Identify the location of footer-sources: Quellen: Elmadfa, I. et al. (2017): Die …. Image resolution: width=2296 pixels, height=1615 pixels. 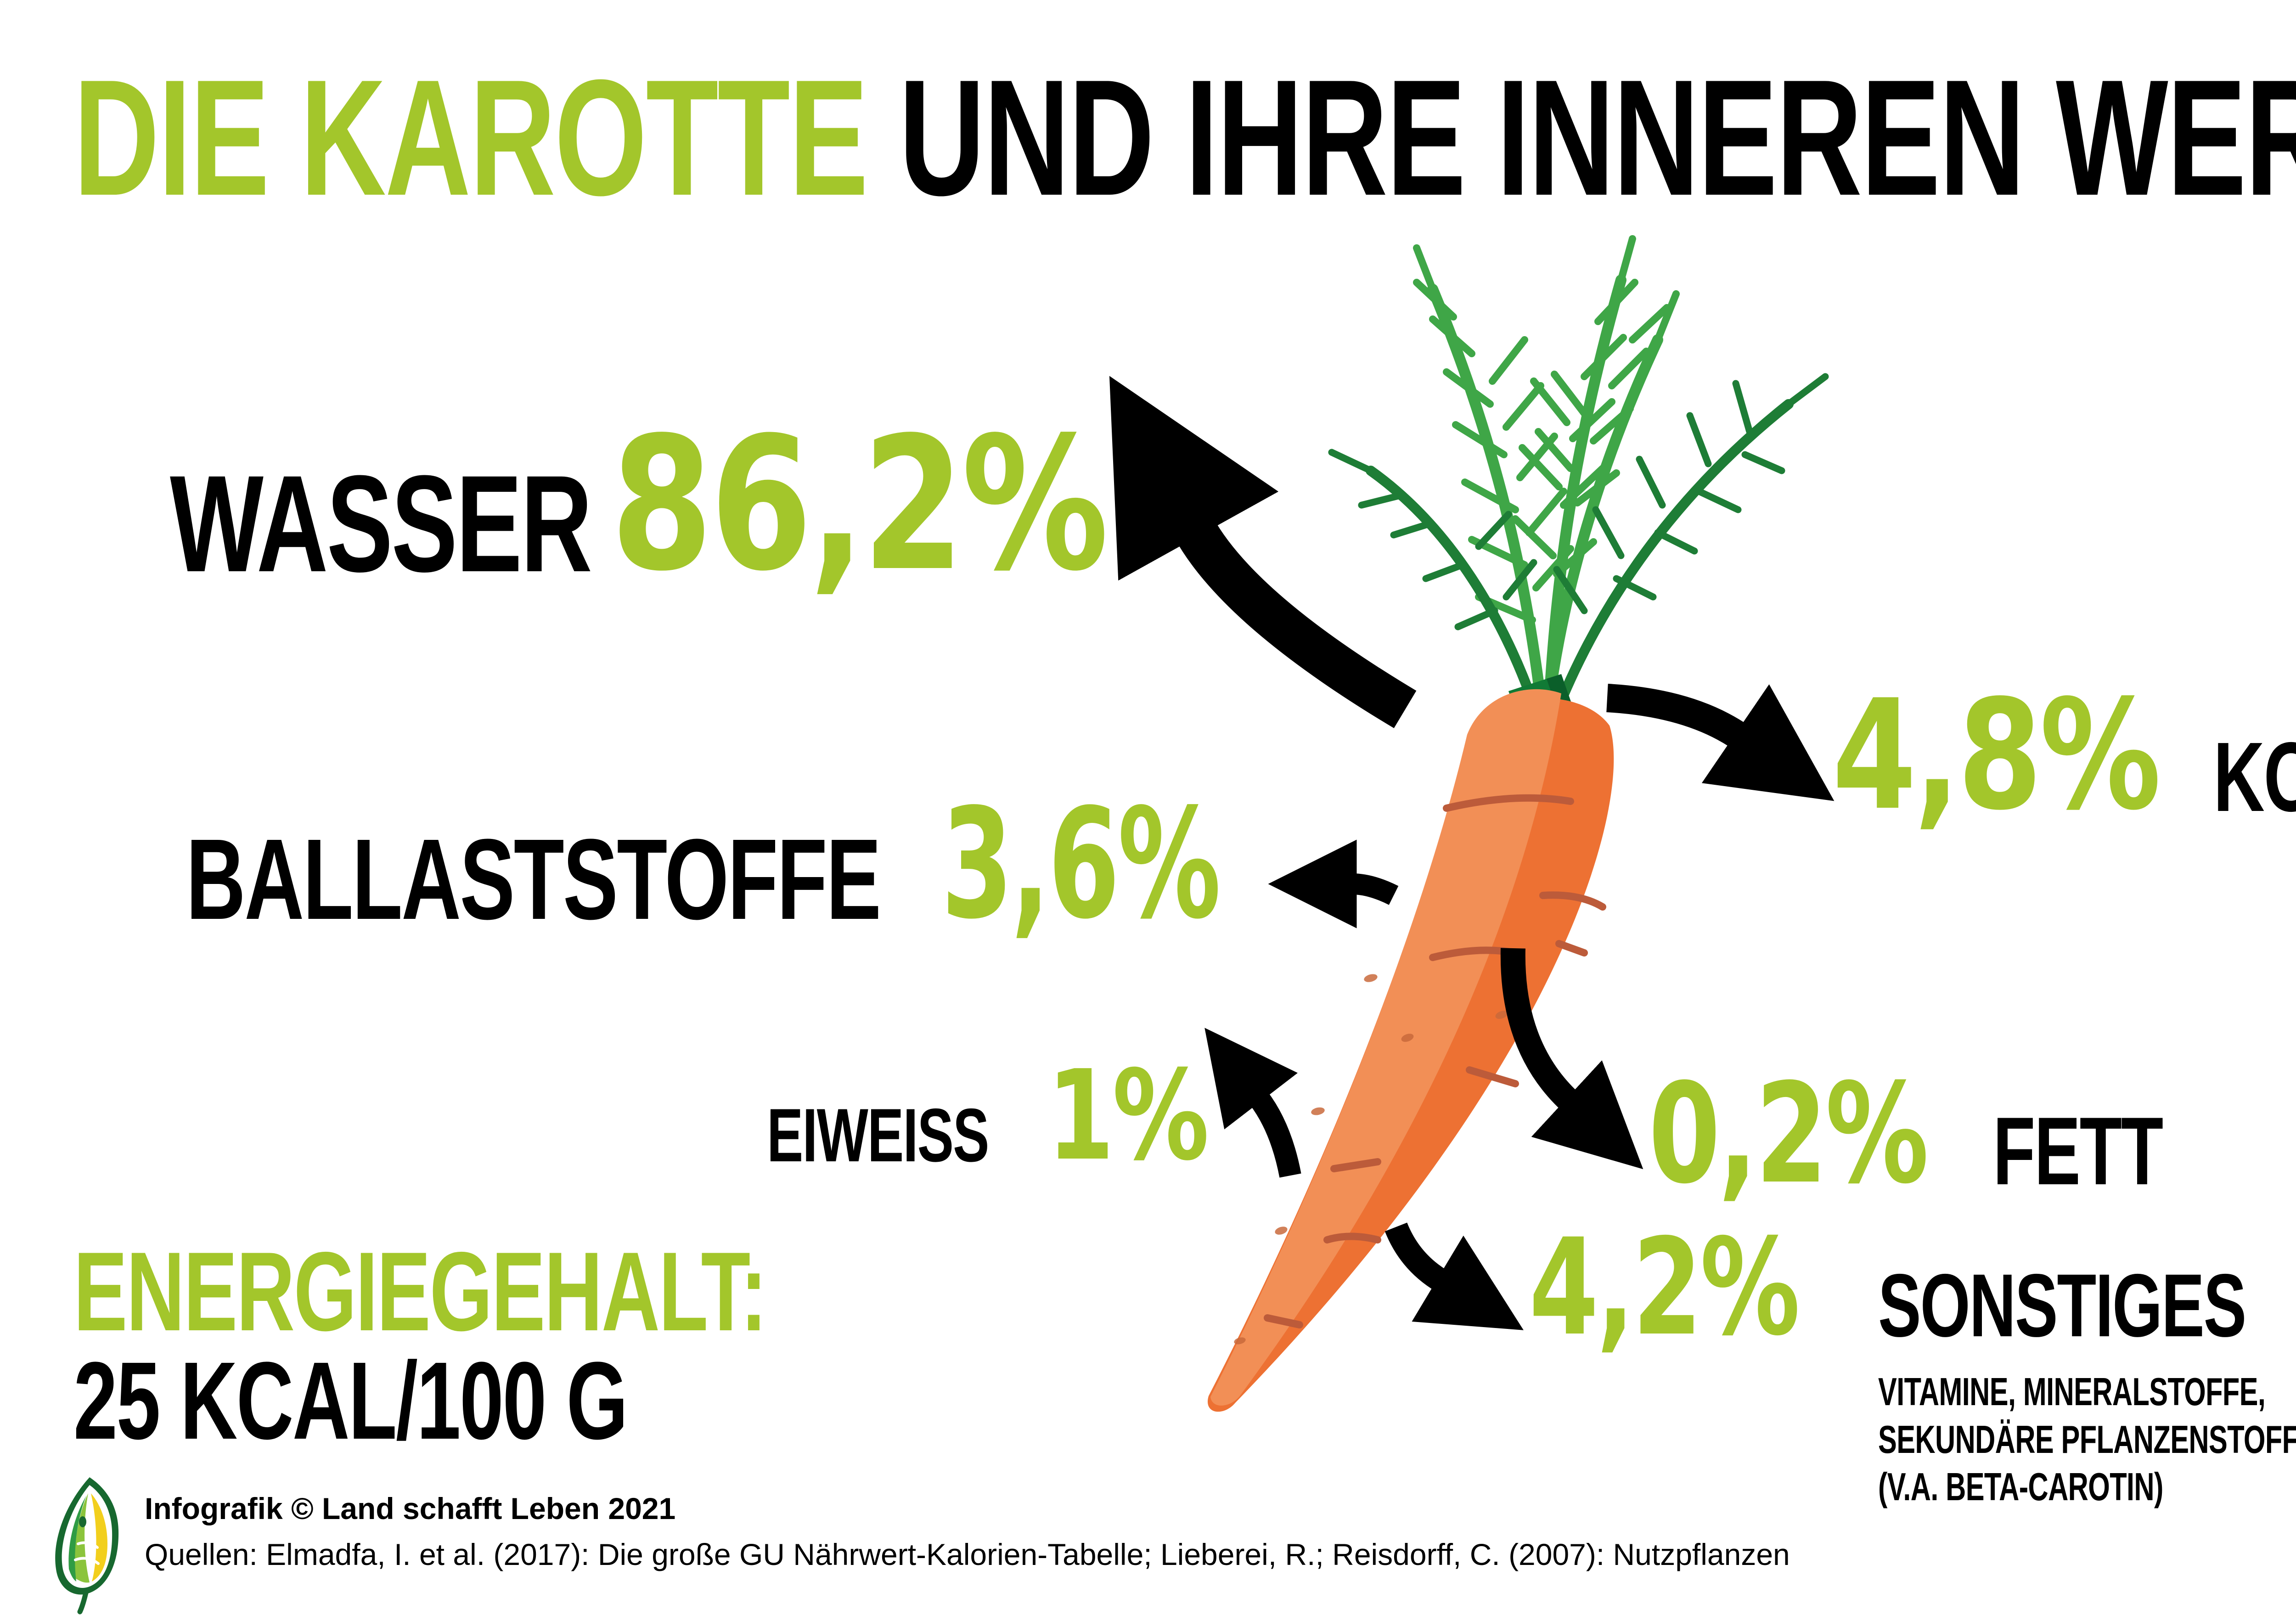
(967, 1554).